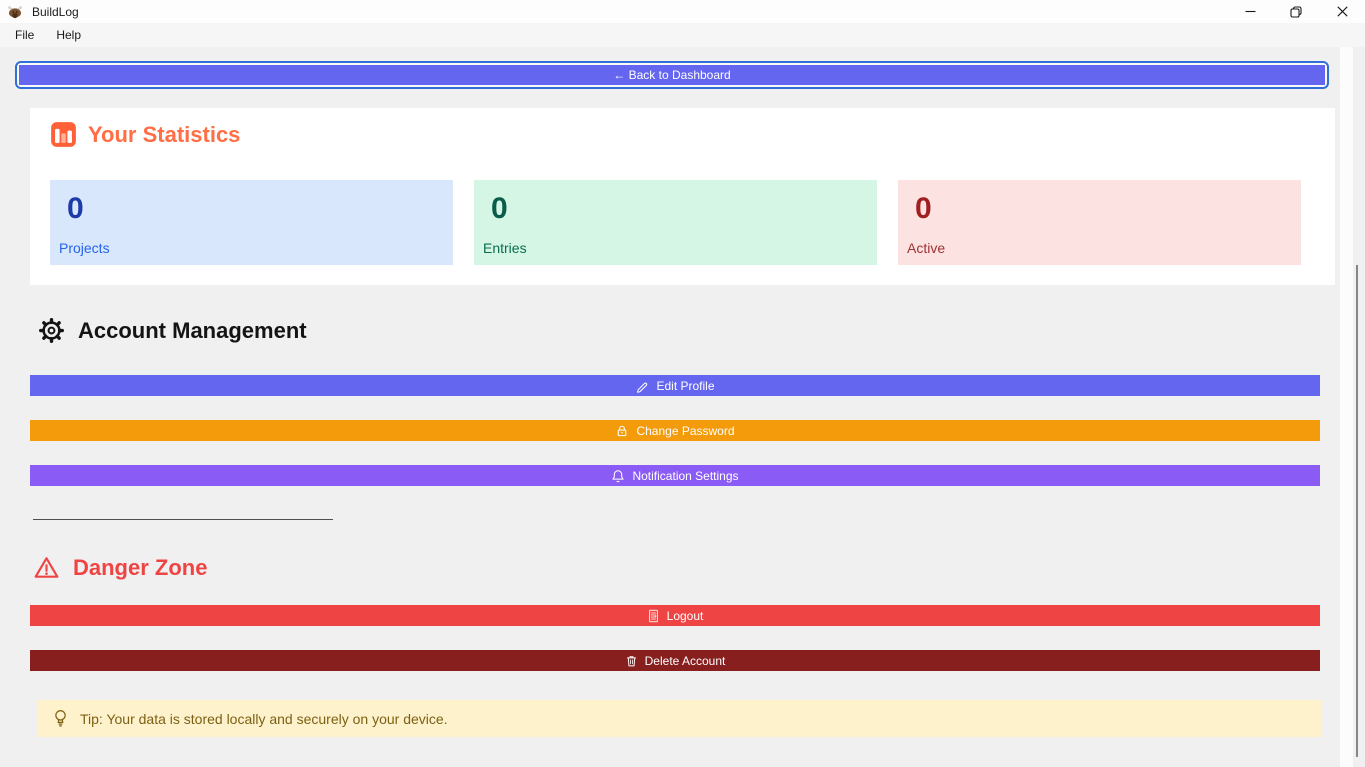  I want to click on account-management-header: Account Management, so click(172, 330).